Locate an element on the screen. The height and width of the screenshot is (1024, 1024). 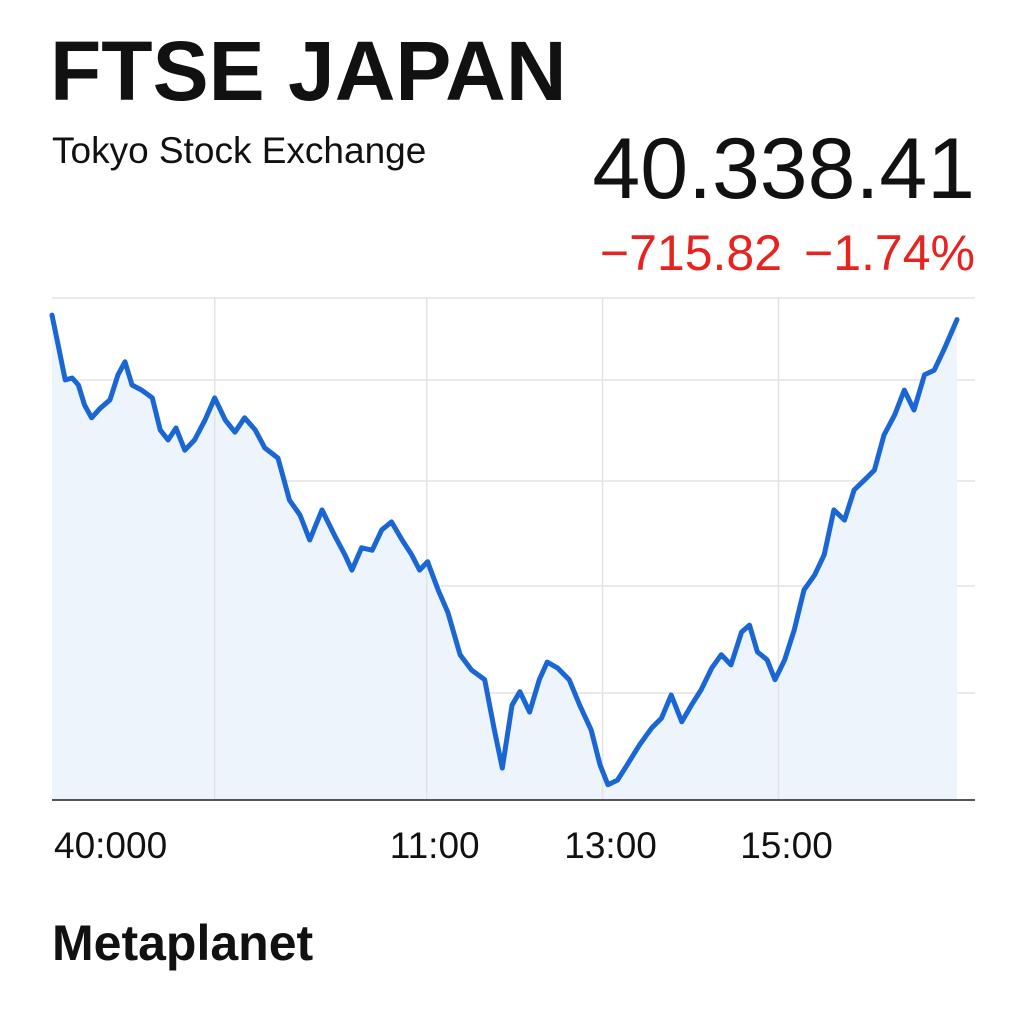
x-tick-label: 15:00 is located at coordinates (786, 845).